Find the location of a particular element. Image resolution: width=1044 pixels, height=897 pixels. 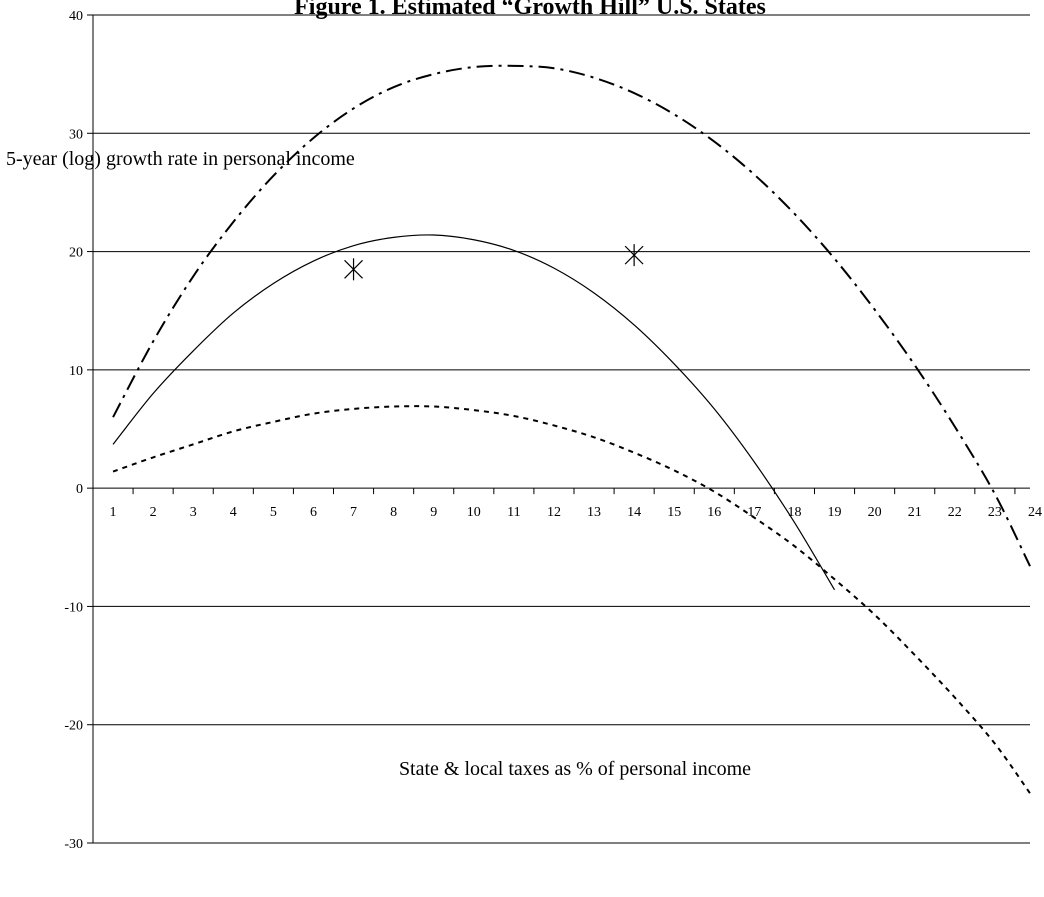

y-tick-labels: -30 -20 -10 0 10 20 30 40 is located at coordinates (73, 430).